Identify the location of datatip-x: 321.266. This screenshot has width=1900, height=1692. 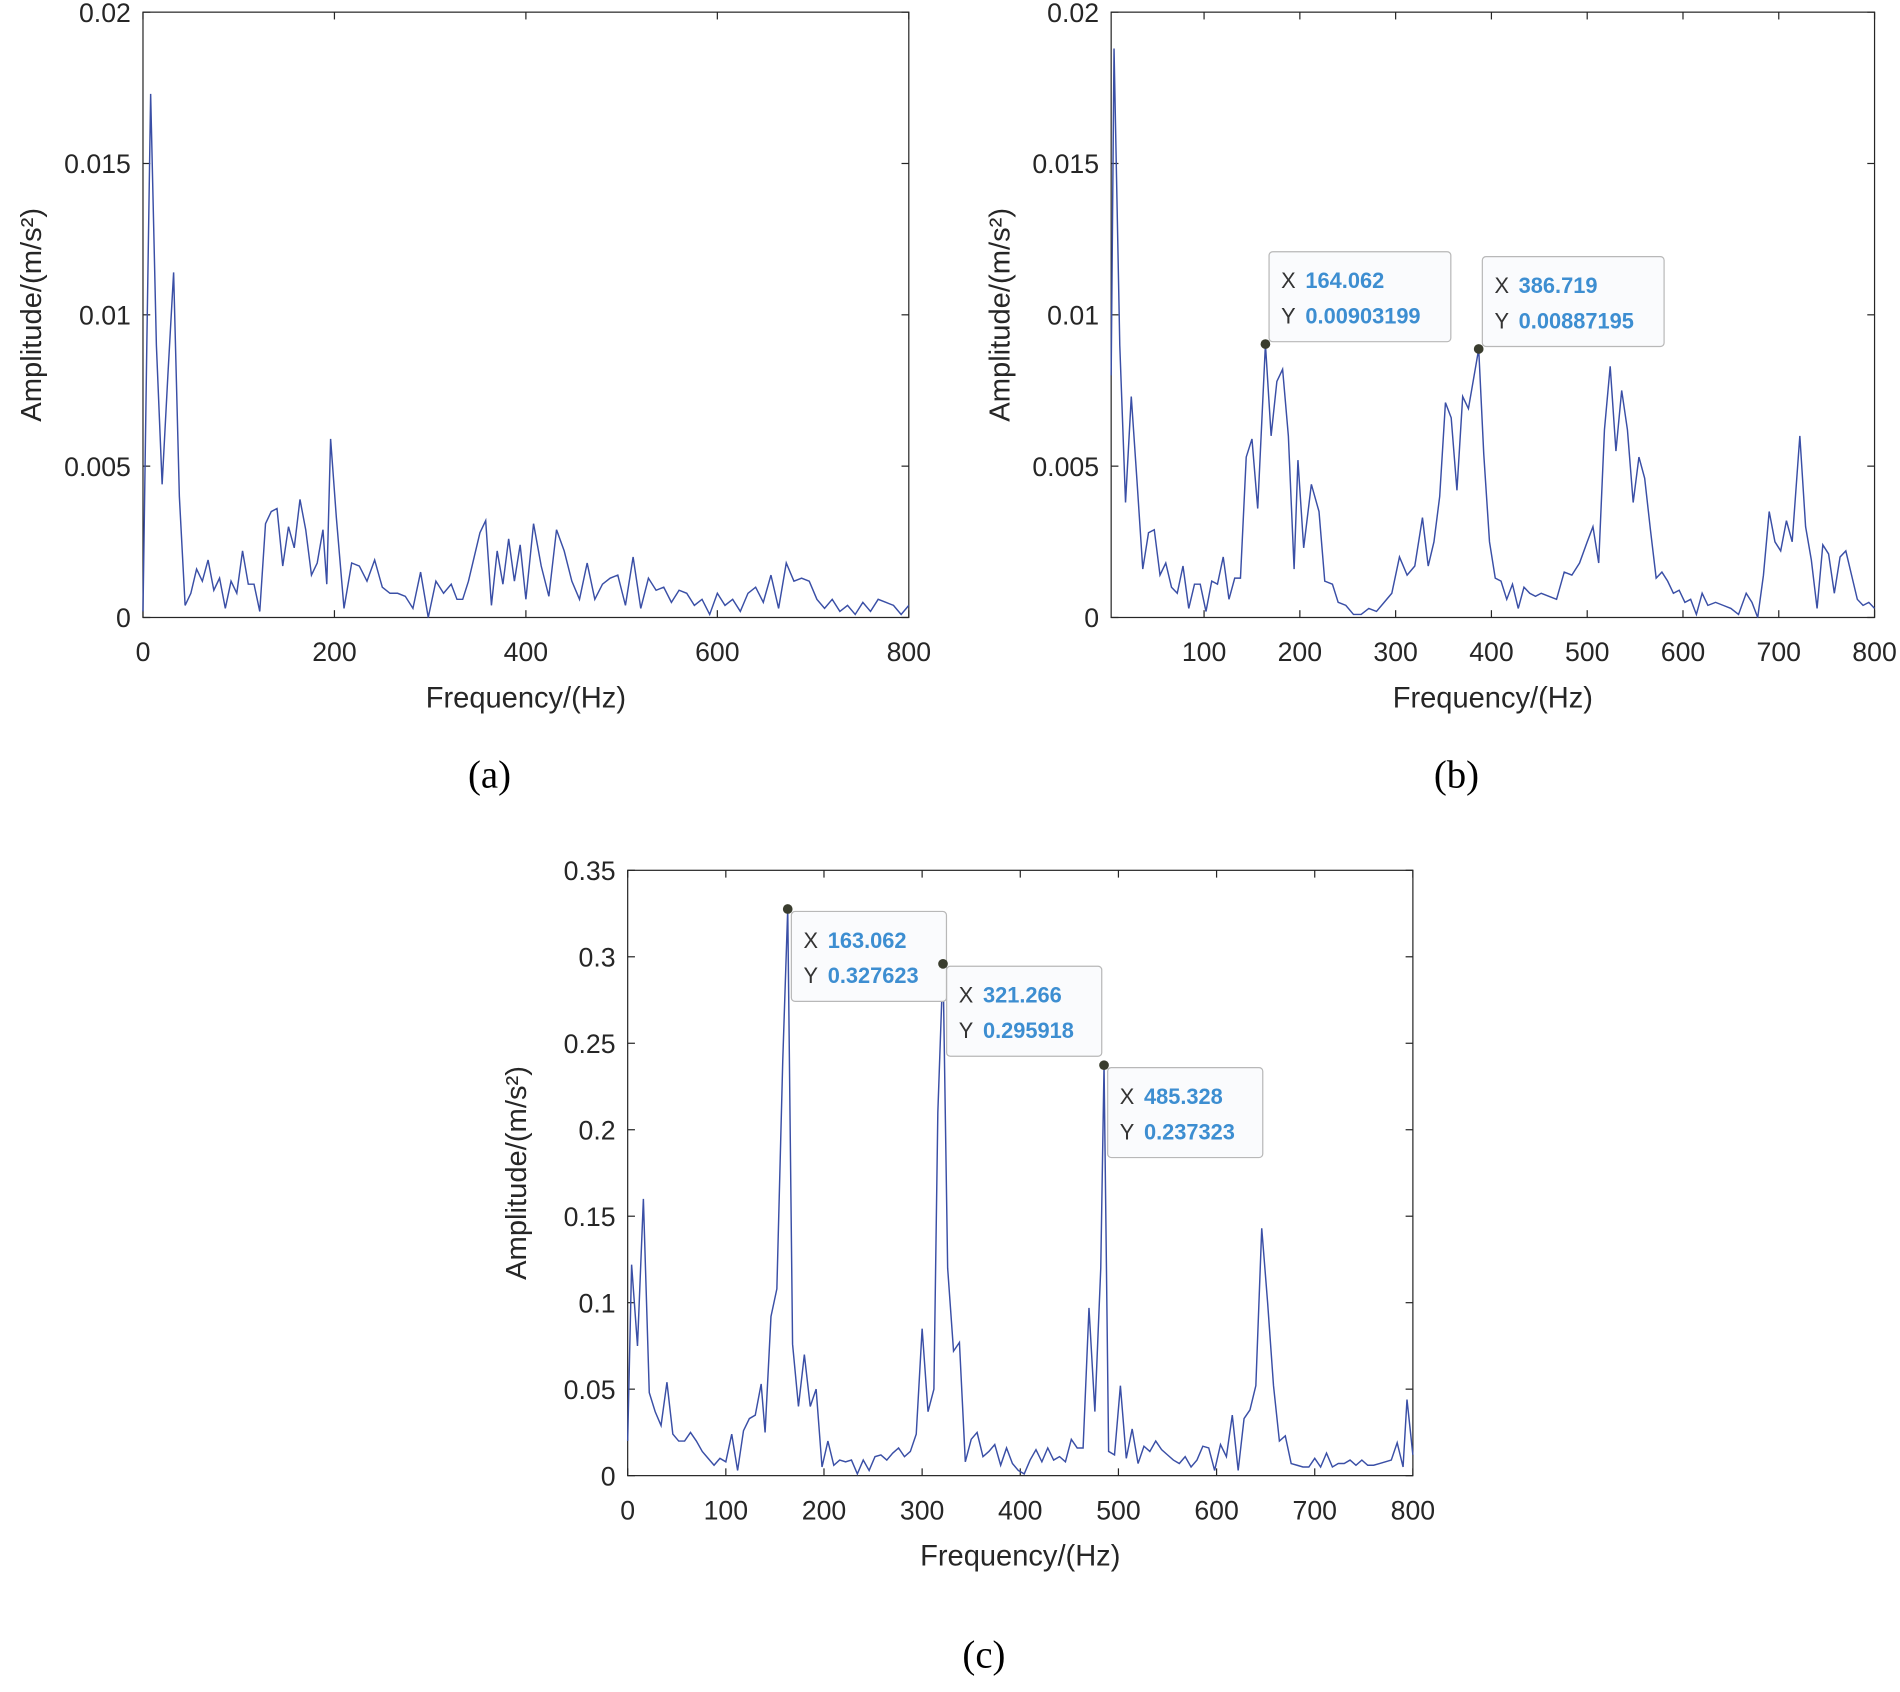
(1022, 995).